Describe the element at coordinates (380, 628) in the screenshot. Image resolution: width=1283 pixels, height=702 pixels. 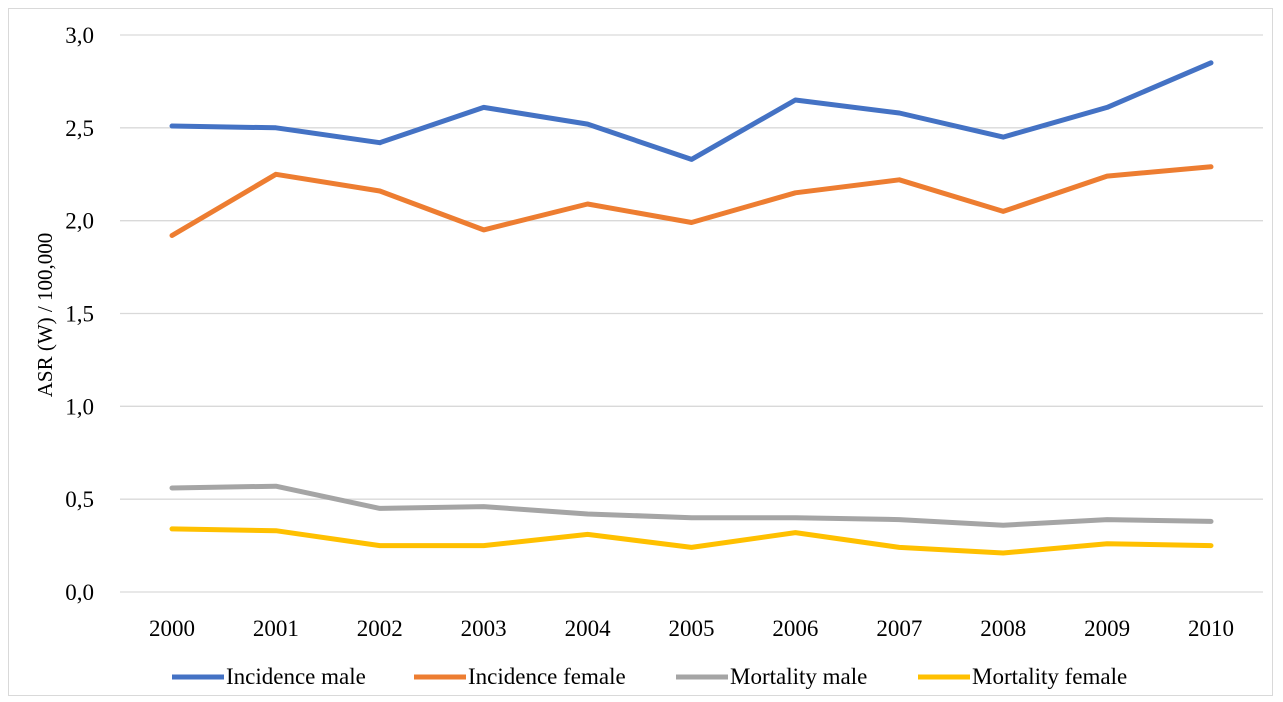
I see `x-tick-label: 2002` at that location.